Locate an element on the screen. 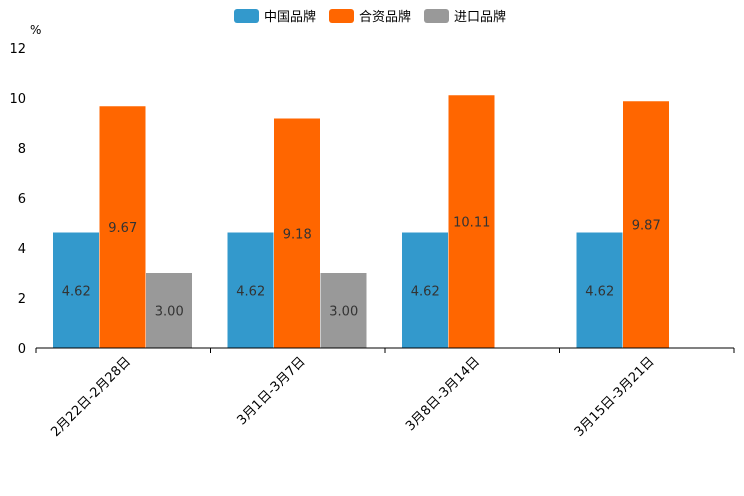  data-label: 9.67 is located at coordinates (122, 228).